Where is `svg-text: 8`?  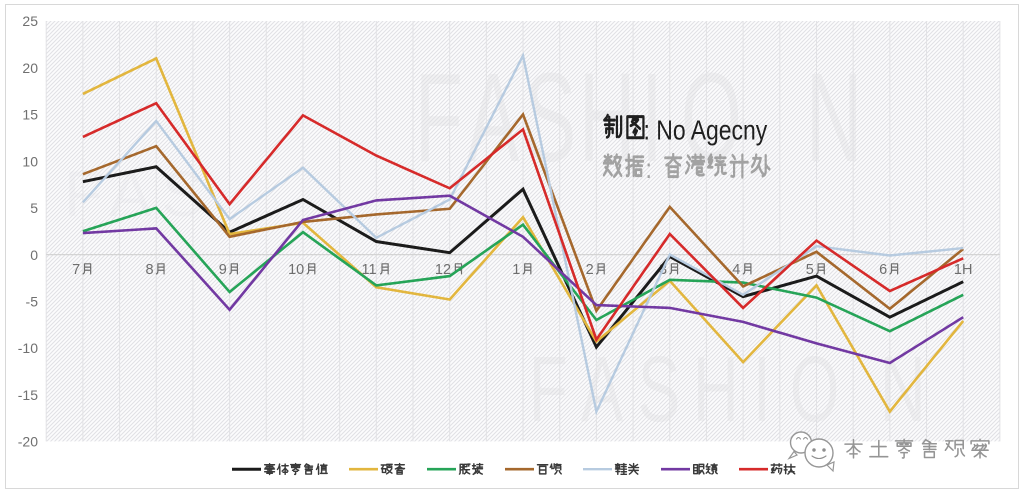
svg-text: 8 is located at coordinates (150, 270).